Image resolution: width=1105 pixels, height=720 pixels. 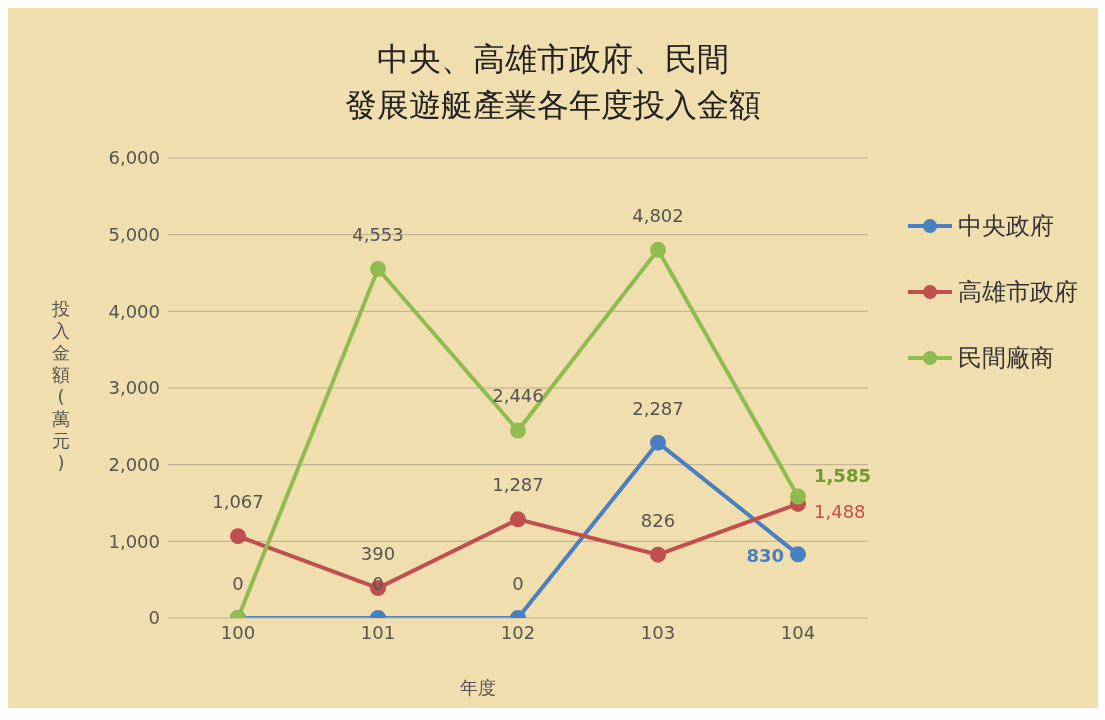 I want to click on data-label: 390, so click(x=378, y=554).